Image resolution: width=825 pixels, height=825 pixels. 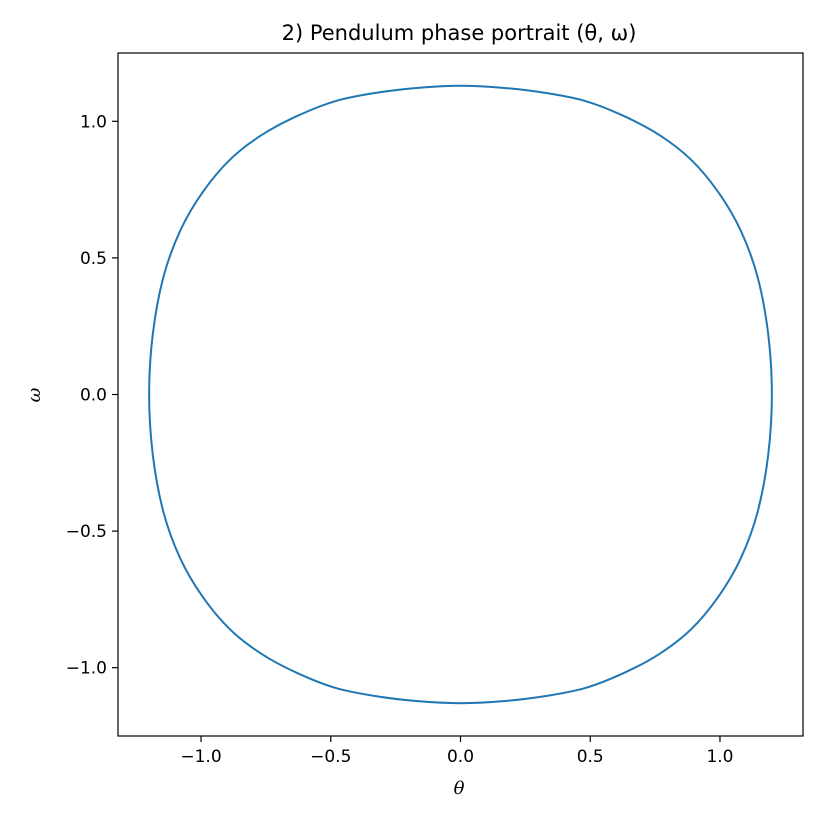 I want to click on x-tick-label: −1.0, so click(x=200, y=757).